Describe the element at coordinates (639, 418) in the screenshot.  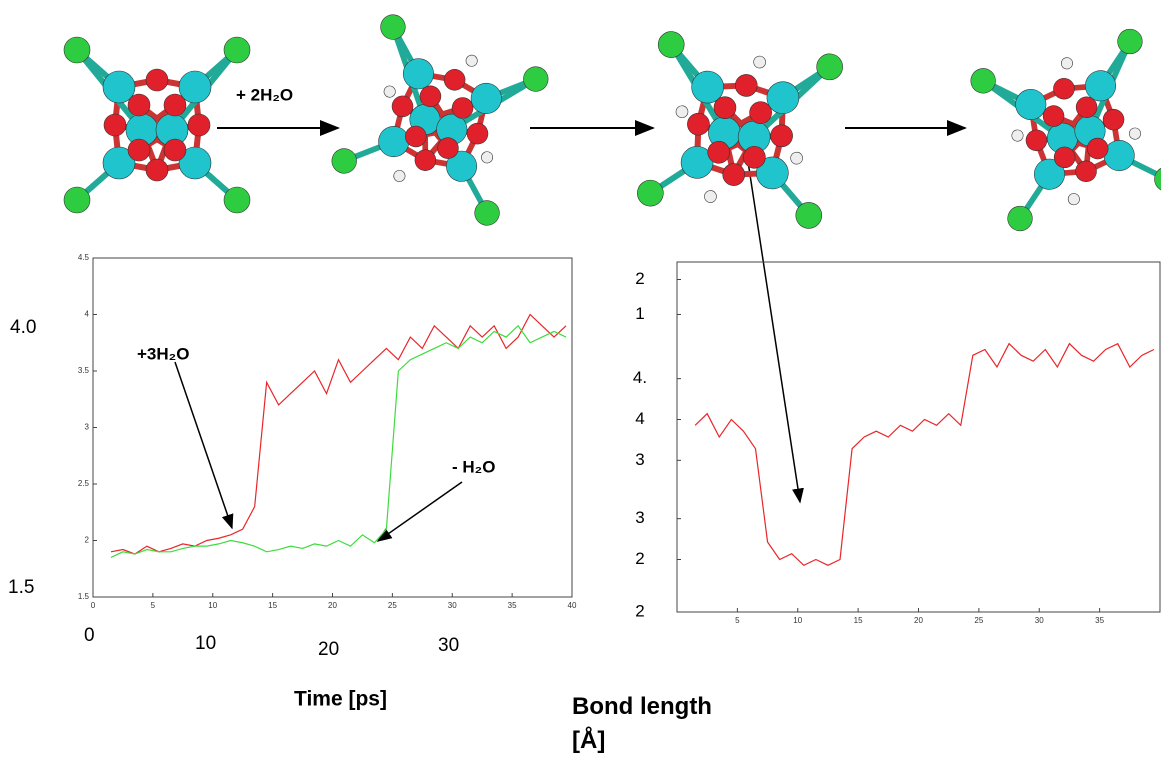
I see `y-tick-label: 4` at that location.